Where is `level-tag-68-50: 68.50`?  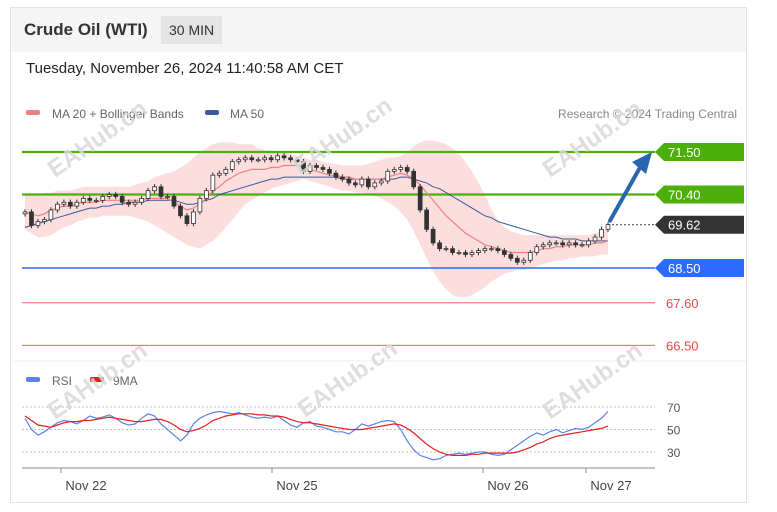
level-tag-68-50: 68.50 is located at coordinates (699, 268).